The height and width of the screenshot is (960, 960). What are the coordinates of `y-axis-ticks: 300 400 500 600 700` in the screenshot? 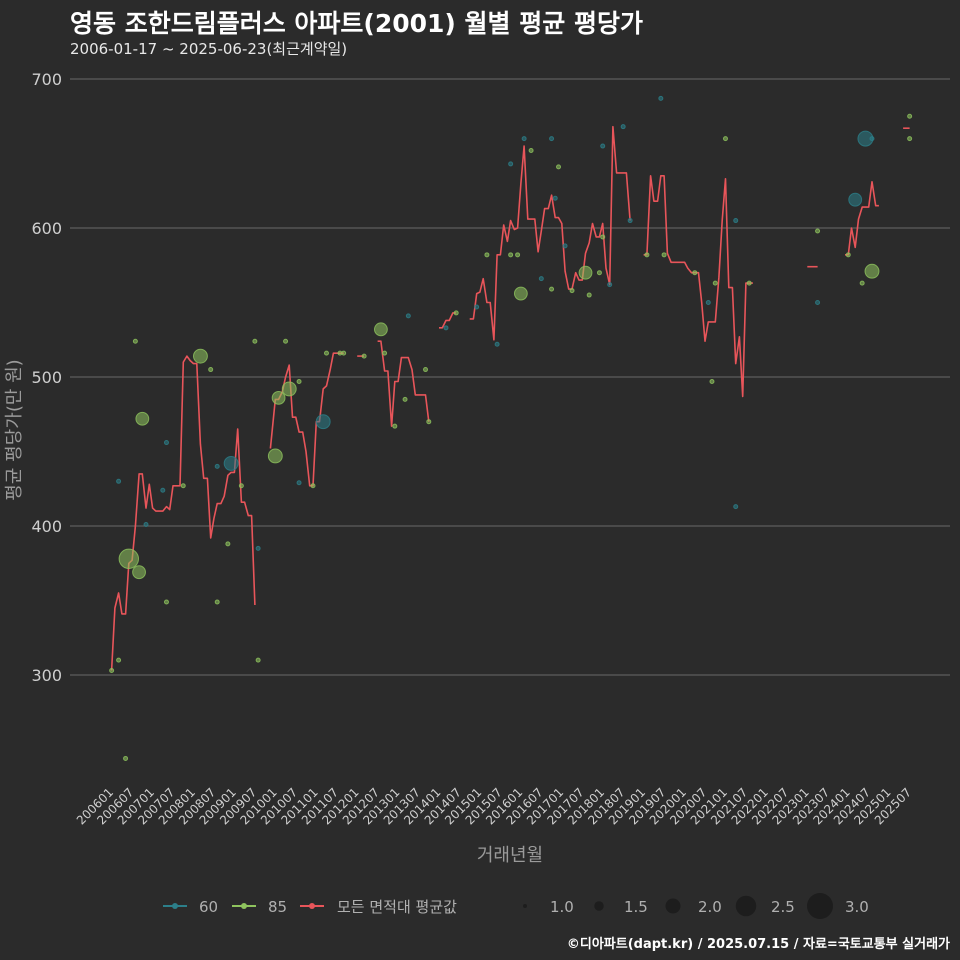 It's located at (46, 377).